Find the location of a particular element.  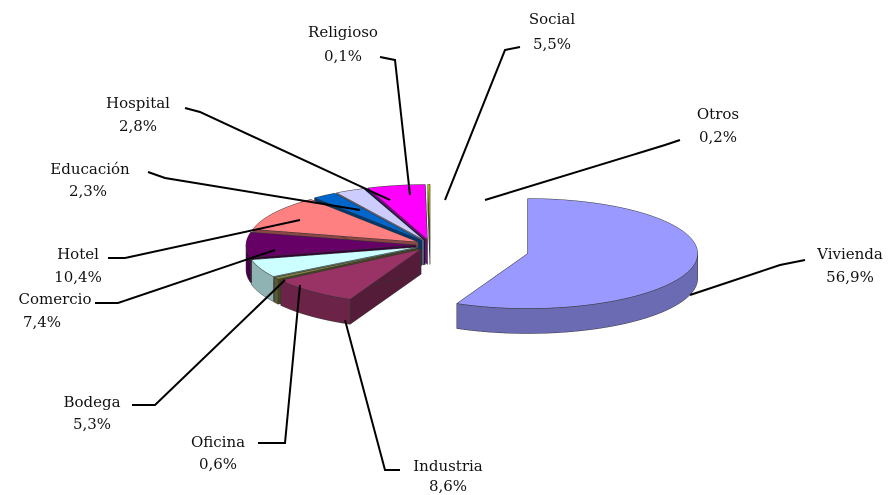

slice-value: 2,3% is located at coordinates (88, 191).